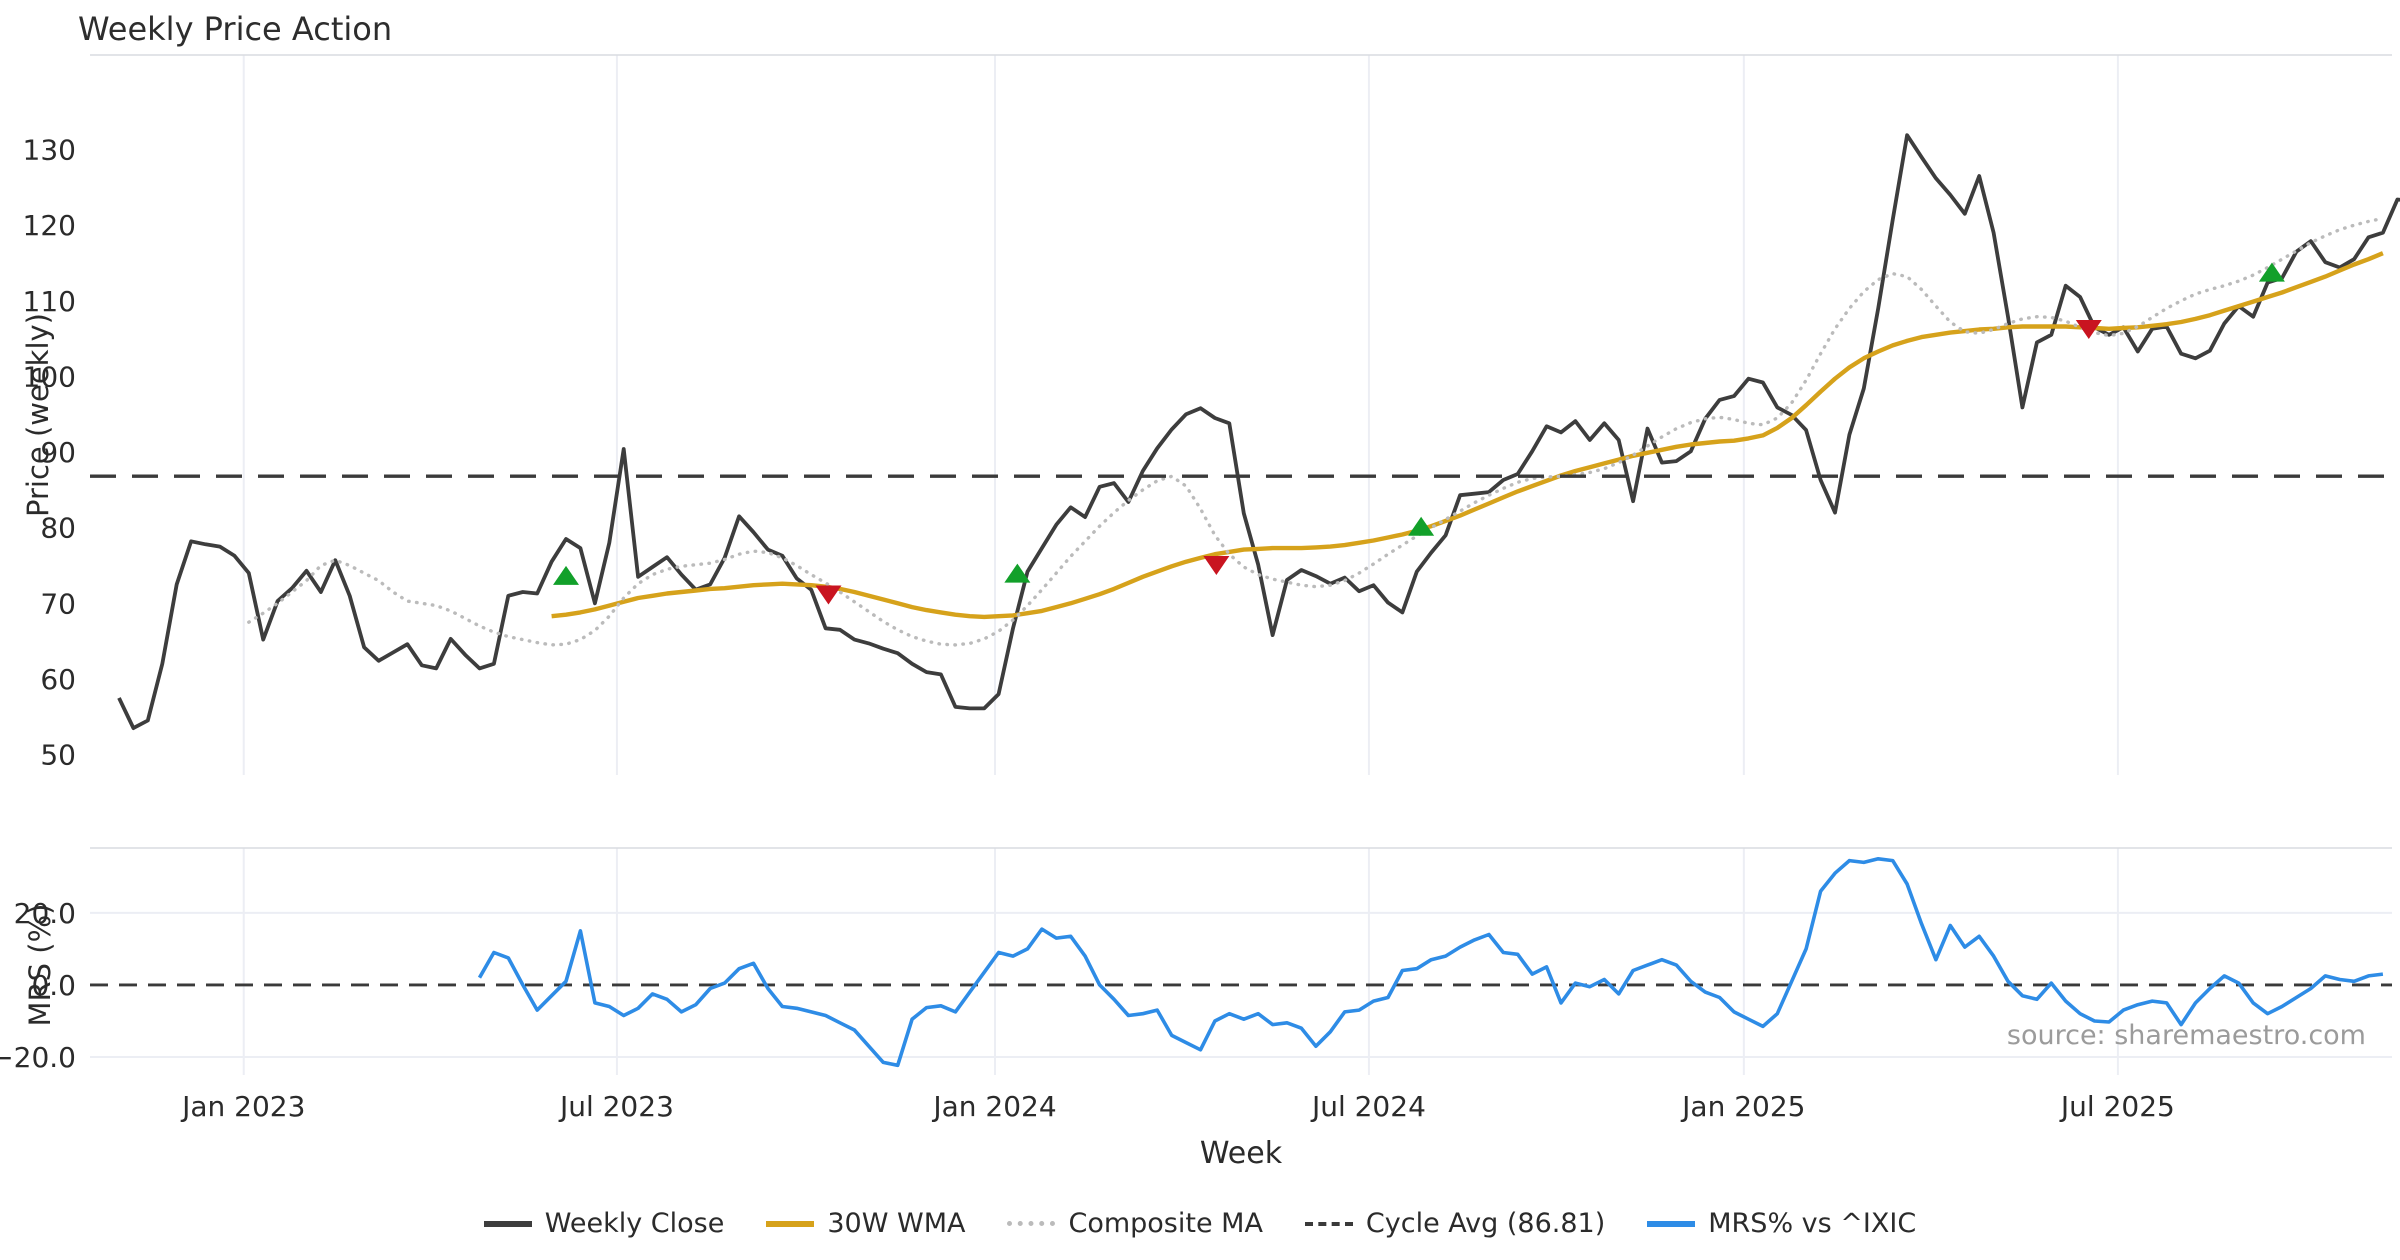  What do you see at coordinates (40, 965) in the screenshot?
I see `mrs-axis-title: MRS (%)` at bounding box center [40, 965].